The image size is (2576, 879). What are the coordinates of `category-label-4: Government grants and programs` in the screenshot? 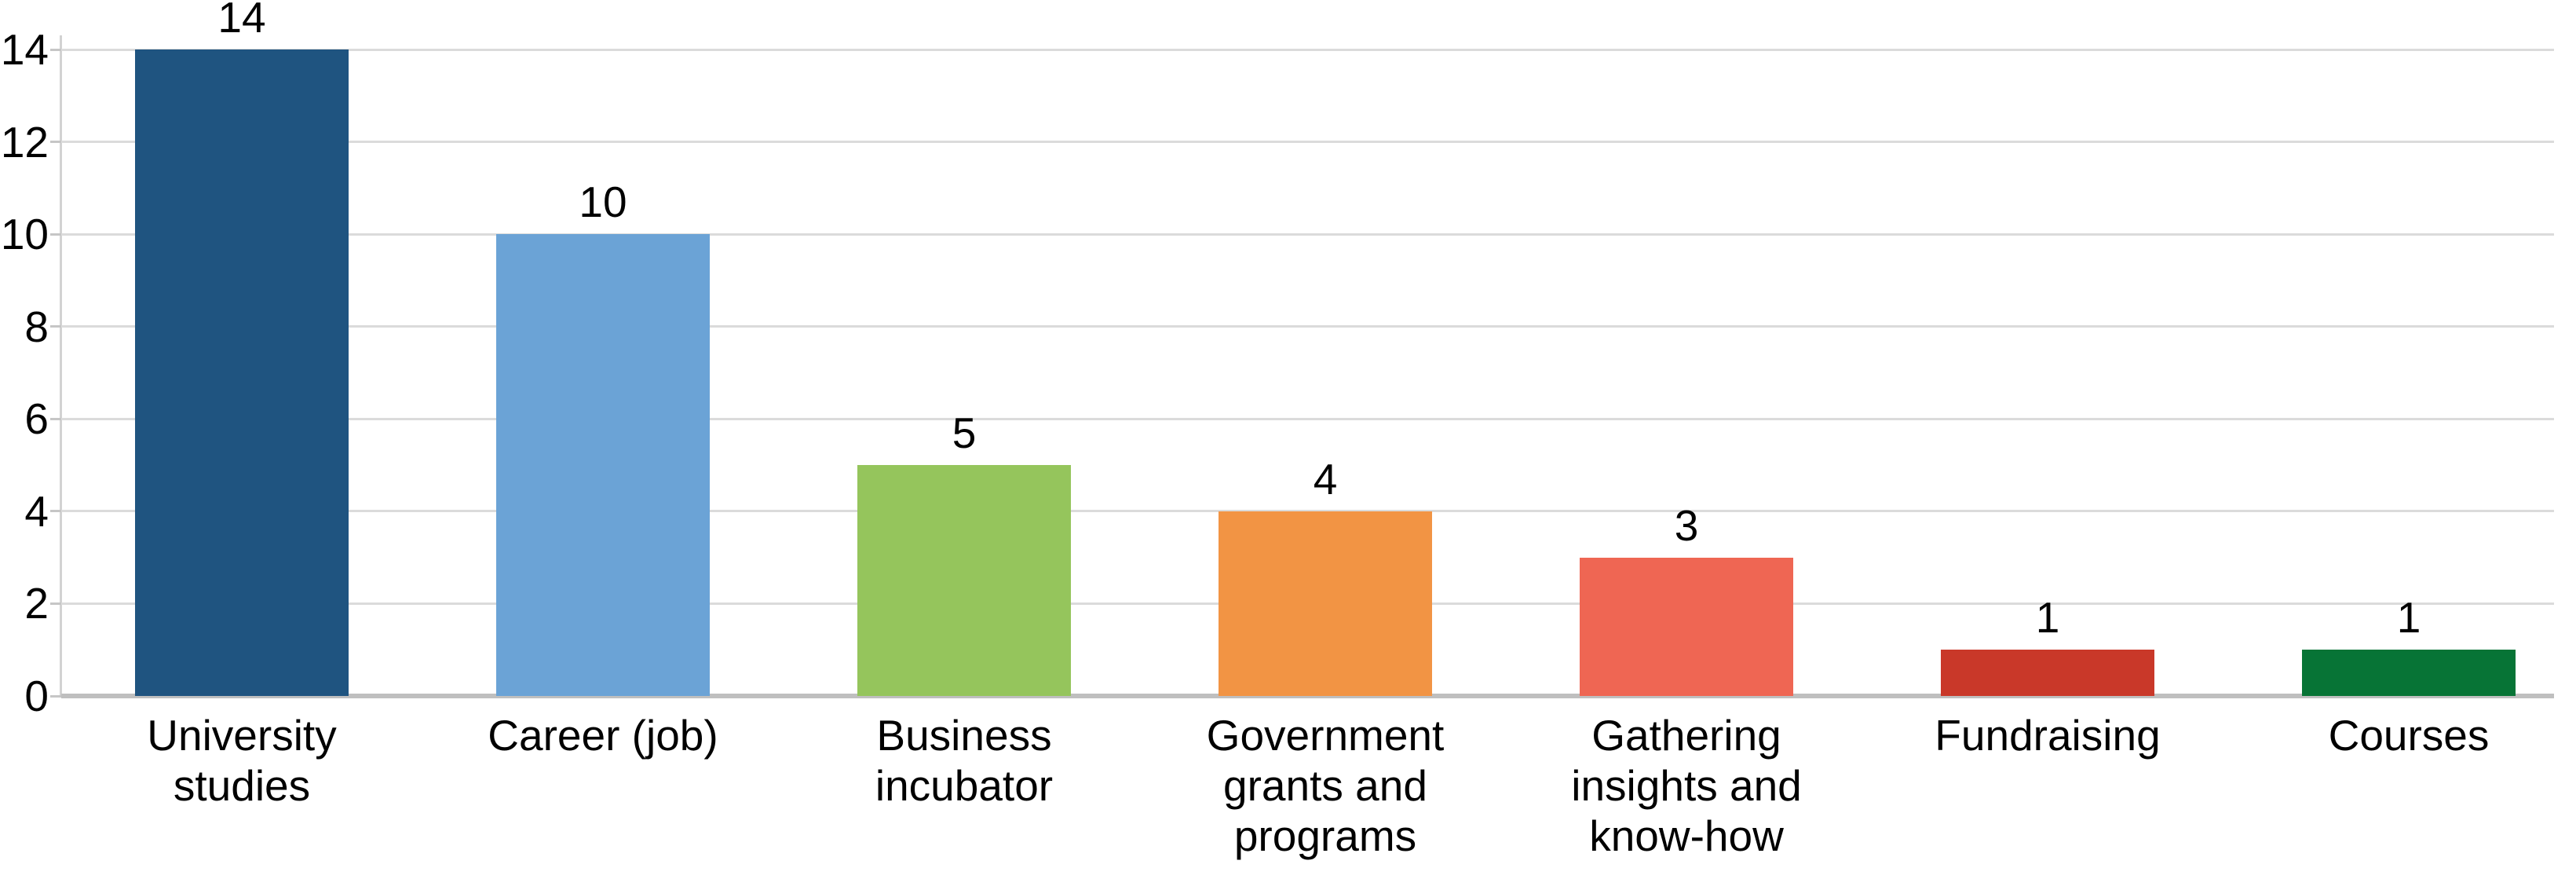 It's located at (1325, 785).